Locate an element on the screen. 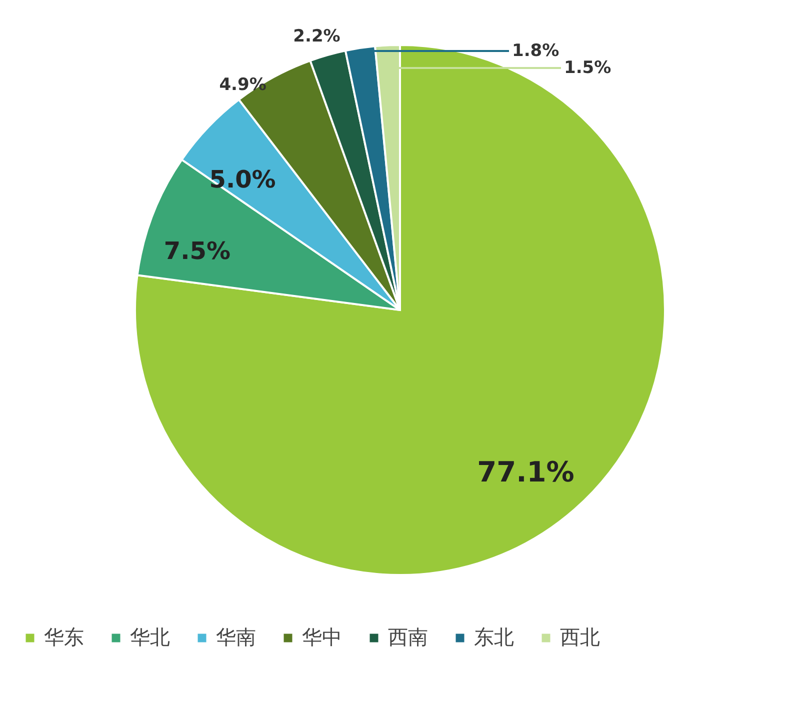 The width and height of the screenshot is (800, 701). legend-label: 华中 is located at coordinates (322, 637).